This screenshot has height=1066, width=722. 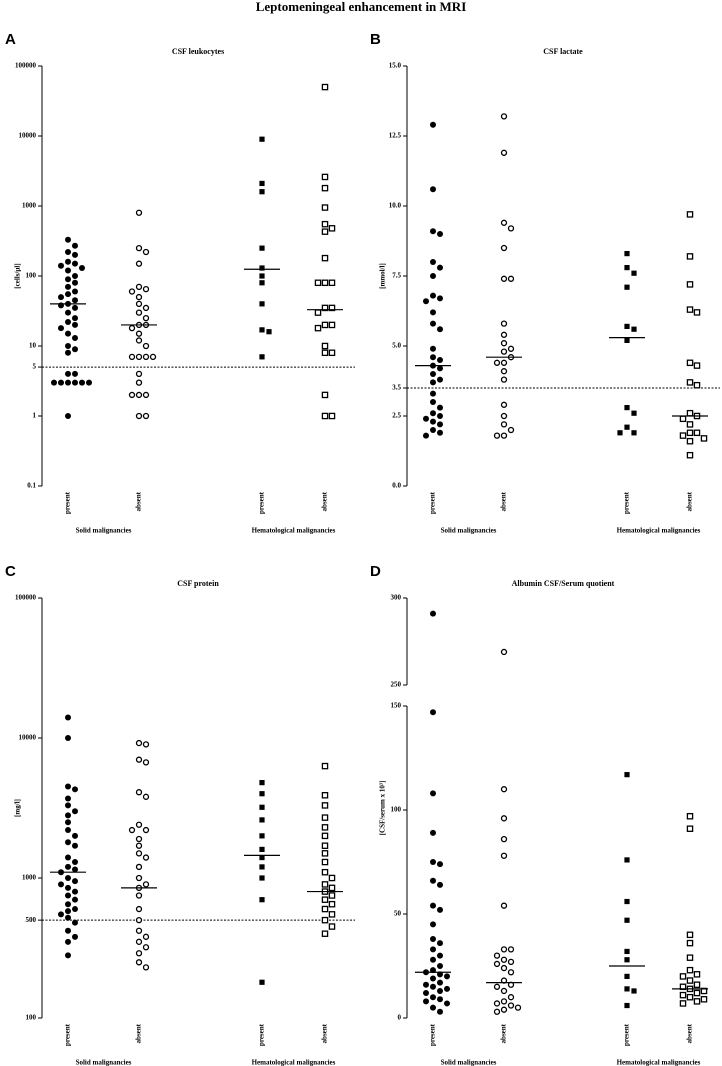 I want to click on y-tick-label: 3.5, so click(x=396, y=388).